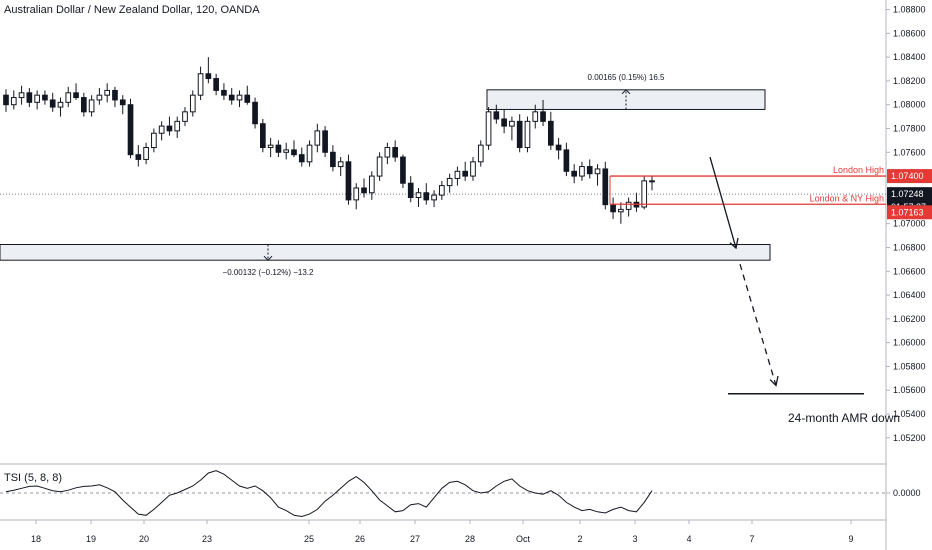 The image size is (932, 550). What do you see at coordinates (909, 152) in the screenshot?
I see `price-tick-label: 1.07600` at bounding box center [909, 152].